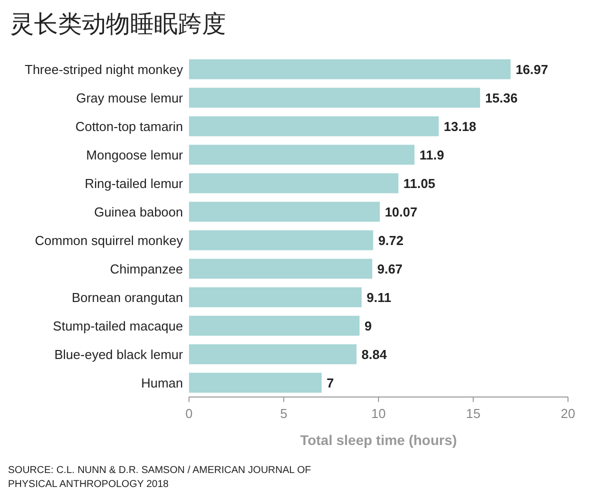 The width and height of the screenshot is (600, 504). I want to click on x-axis-title: Total sleep time (hours), so click(378, 440).